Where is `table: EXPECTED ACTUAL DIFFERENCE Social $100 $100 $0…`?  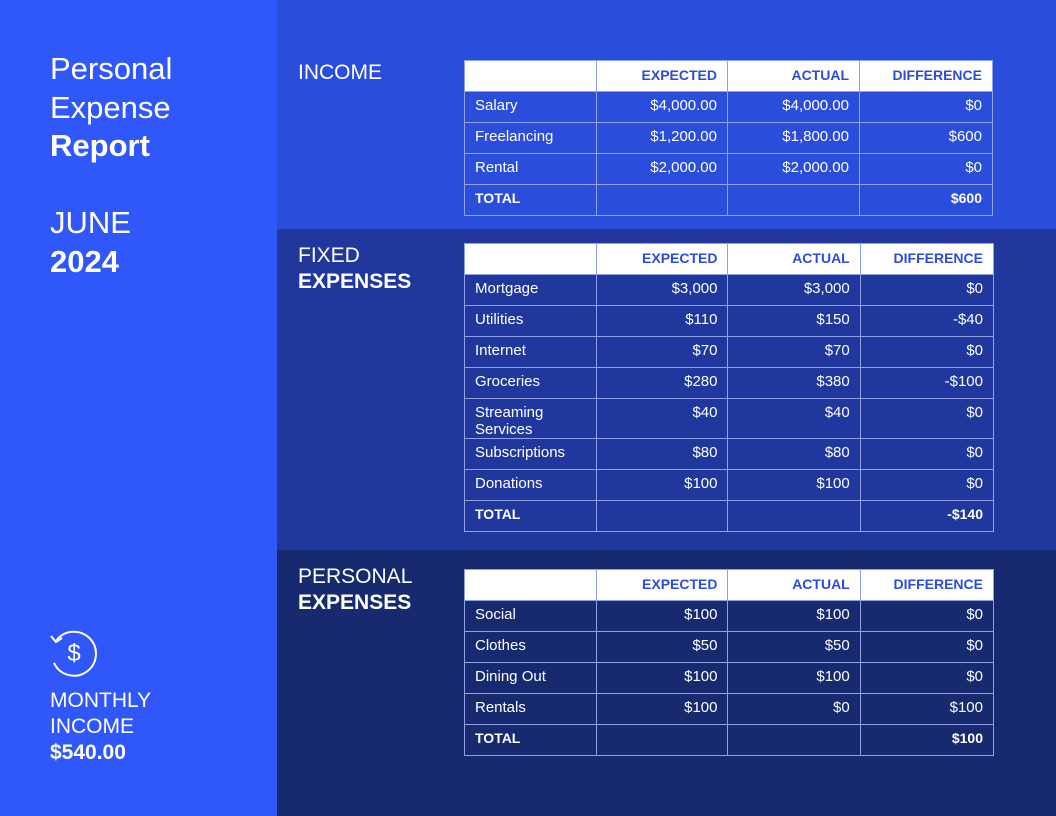 table: EXPECTED ACTUAL DIFFERENCE Social $100 $100 $0… is located at coordinates (729, 662).